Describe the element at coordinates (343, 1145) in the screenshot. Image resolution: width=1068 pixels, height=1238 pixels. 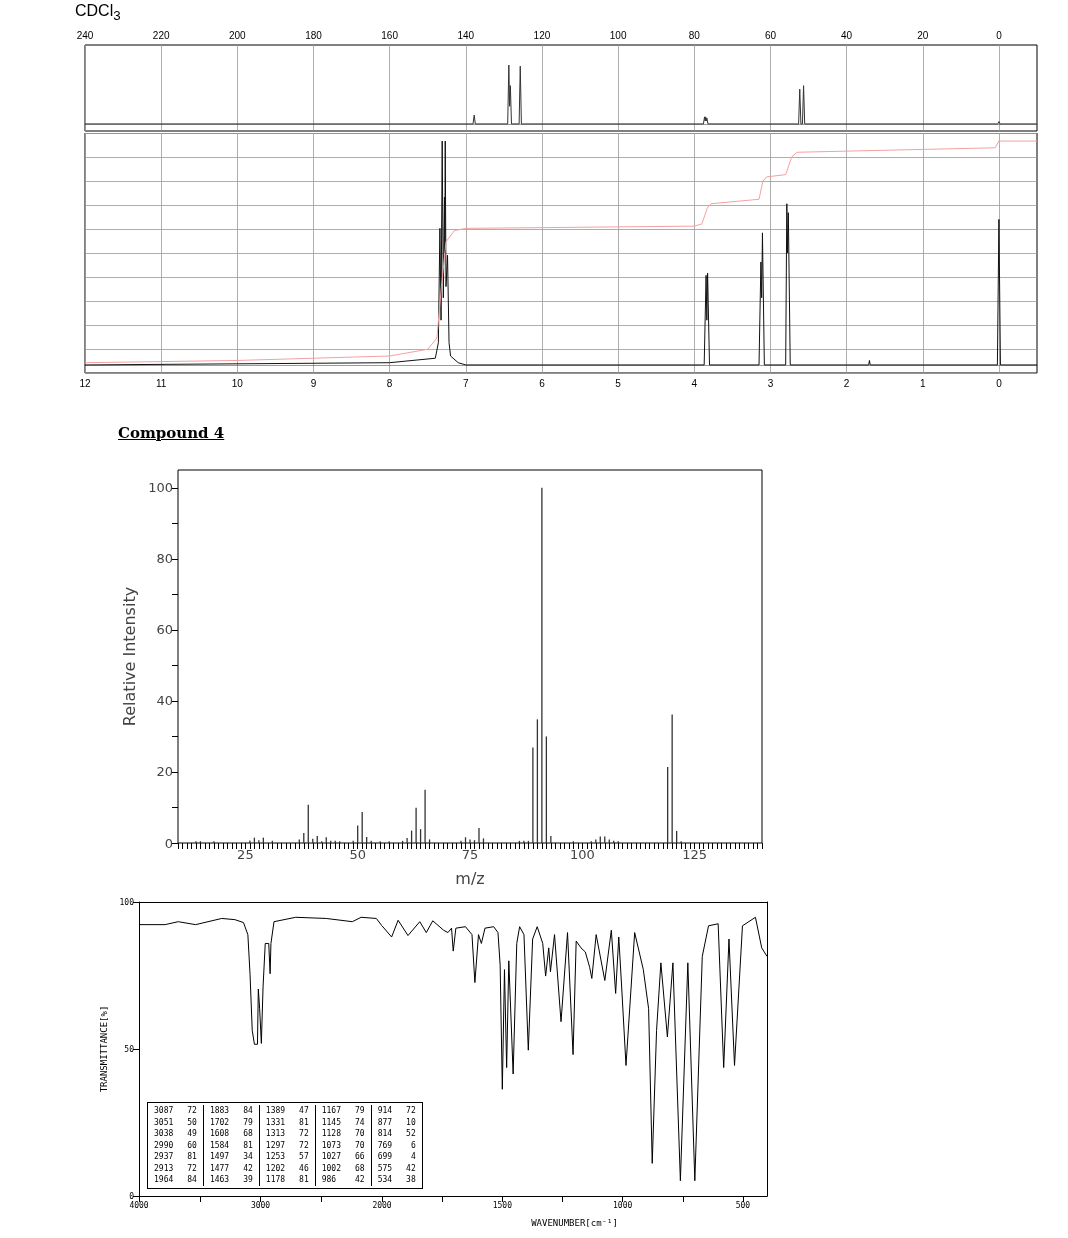
I see `text: 1073 70` at that location.